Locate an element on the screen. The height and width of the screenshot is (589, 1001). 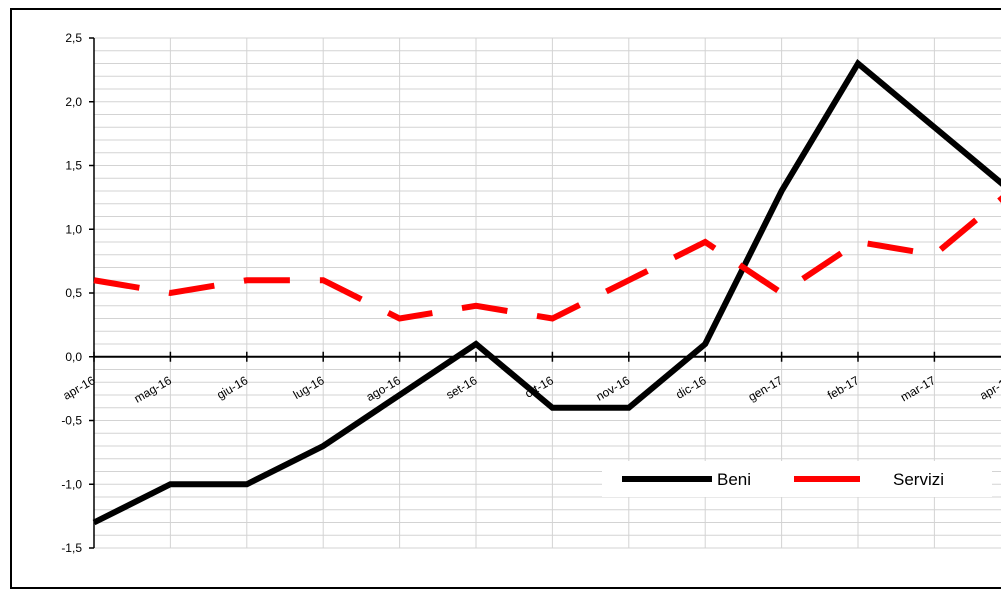
y-axis-tick-labels: 2,5 2,0 1,5 1,0 0,5 0,0 -0,5 -1,0 -1,5 is located at coordinates (71, 293).